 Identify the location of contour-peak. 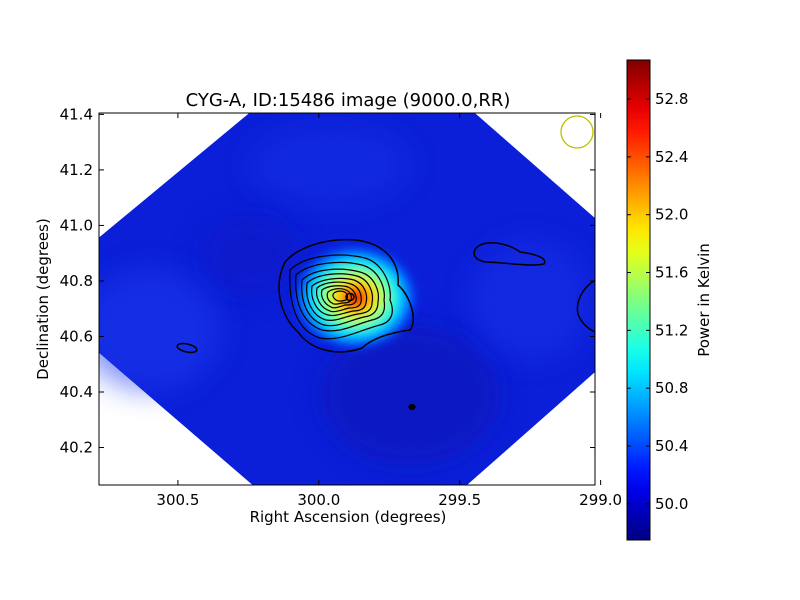
(350, 297).